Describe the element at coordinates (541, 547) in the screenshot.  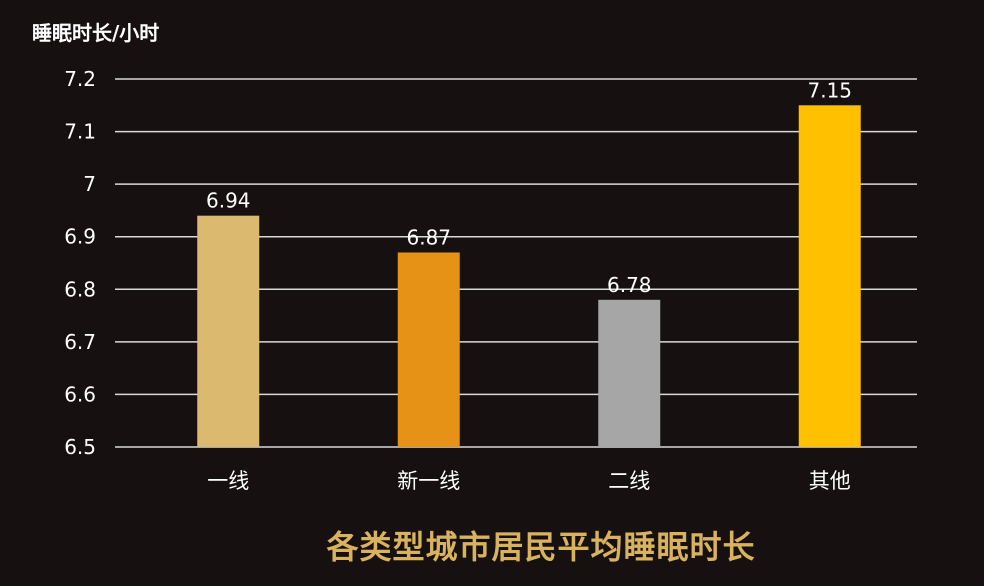
I see `chart-title: 各类型城市居民平均睡眠时长` at that location.